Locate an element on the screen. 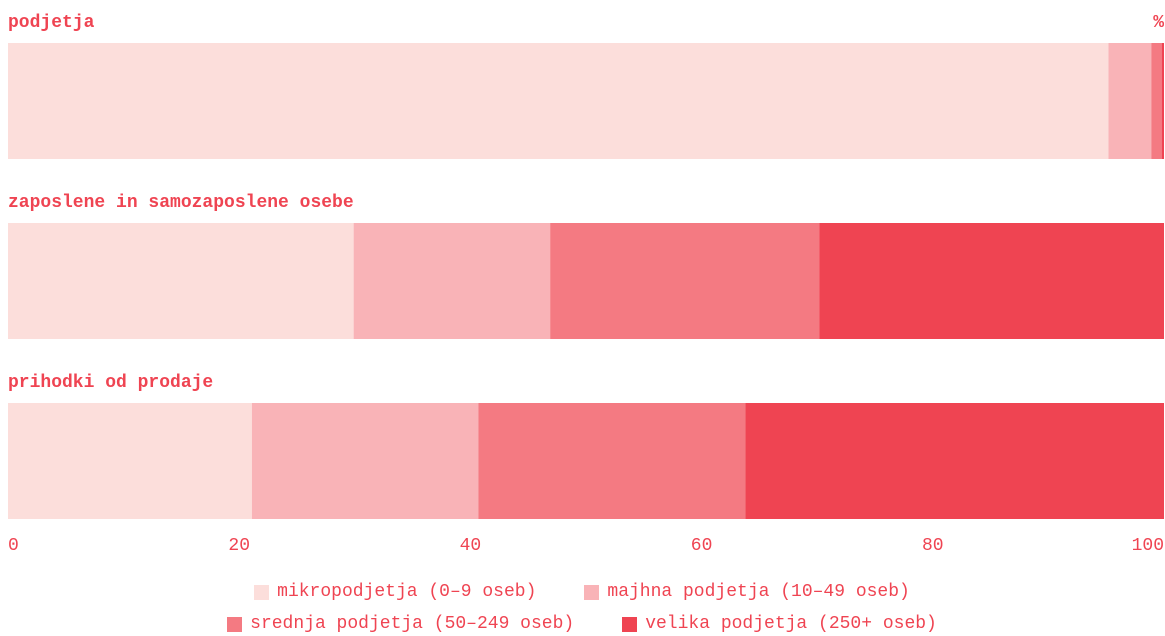 The height and width of the screenshot is (636, 1165). legend-item: srednja podjetja (50–249 oseb) is located at coordinates (400, 624).